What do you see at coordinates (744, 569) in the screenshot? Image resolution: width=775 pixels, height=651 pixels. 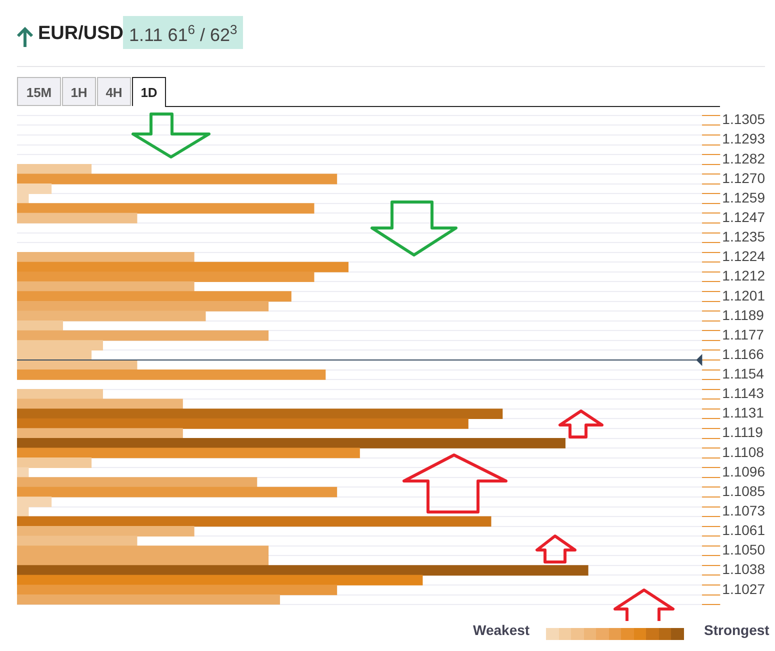 I see `y-tick-label: 1.1038` at bounding box center [744, 569].